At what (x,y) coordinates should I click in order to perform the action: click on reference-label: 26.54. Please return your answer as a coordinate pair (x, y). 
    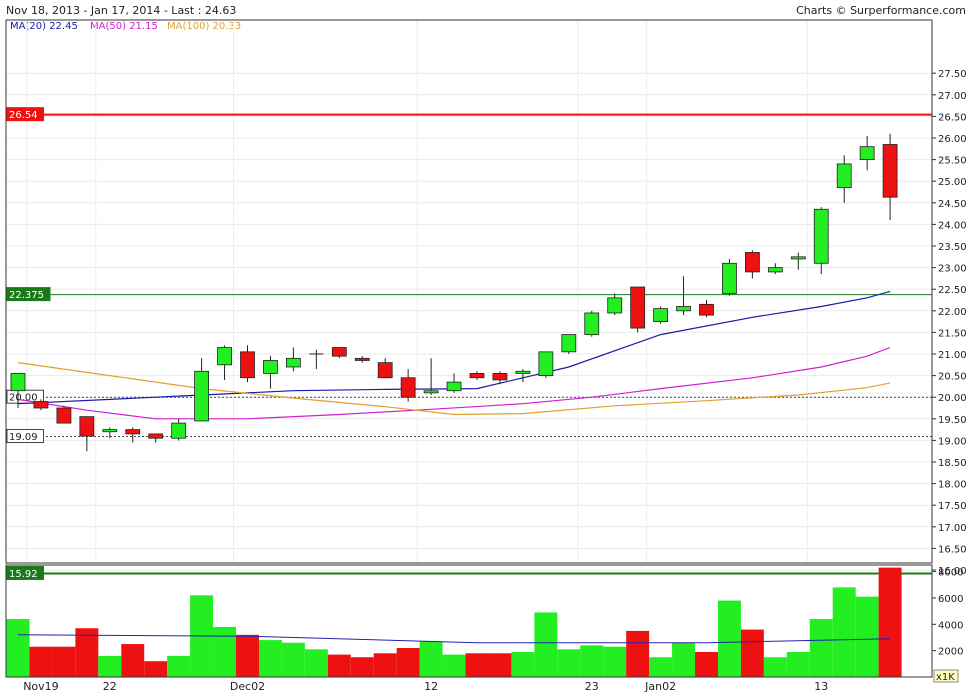
    Looking at the image, I should click on (23, 115).